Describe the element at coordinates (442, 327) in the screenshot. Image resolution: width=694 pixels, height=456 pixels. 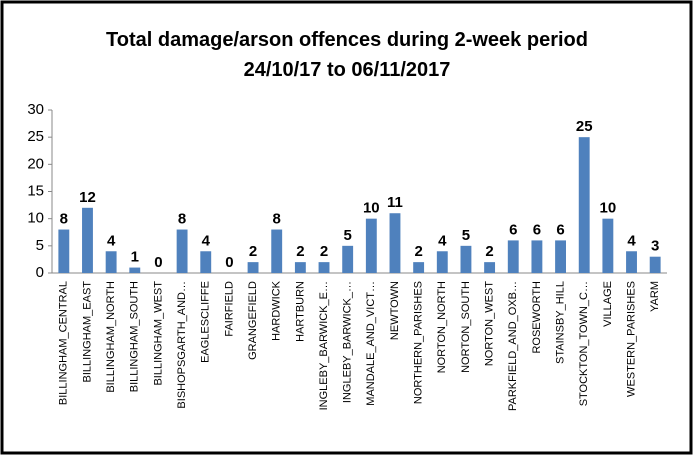
I see `x-tick-label: NORTON_NORTH` at that location.